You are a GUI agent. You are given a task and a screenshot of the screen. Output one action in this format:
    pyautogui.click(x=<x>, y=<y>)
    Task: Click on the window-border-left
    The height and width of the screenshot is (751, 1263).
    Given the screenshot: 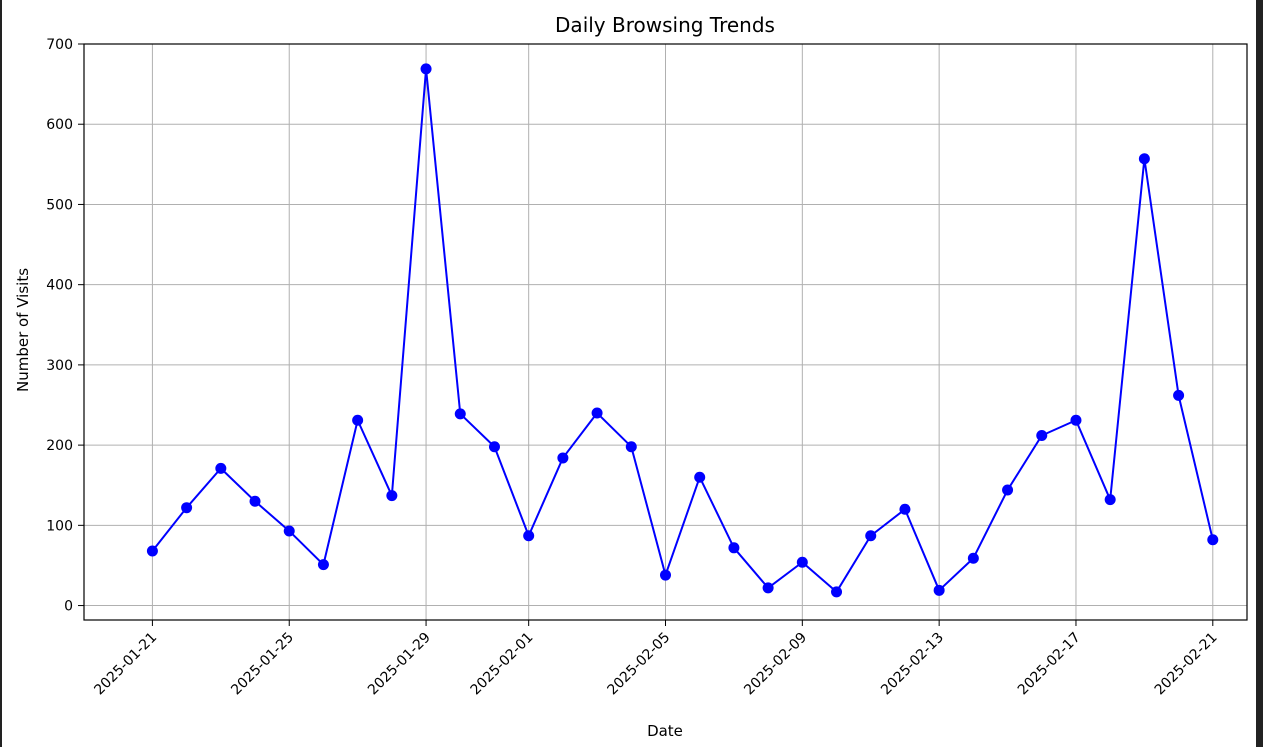 What is the action you would take?
    pyautogui.click(x=1, y=373)
    